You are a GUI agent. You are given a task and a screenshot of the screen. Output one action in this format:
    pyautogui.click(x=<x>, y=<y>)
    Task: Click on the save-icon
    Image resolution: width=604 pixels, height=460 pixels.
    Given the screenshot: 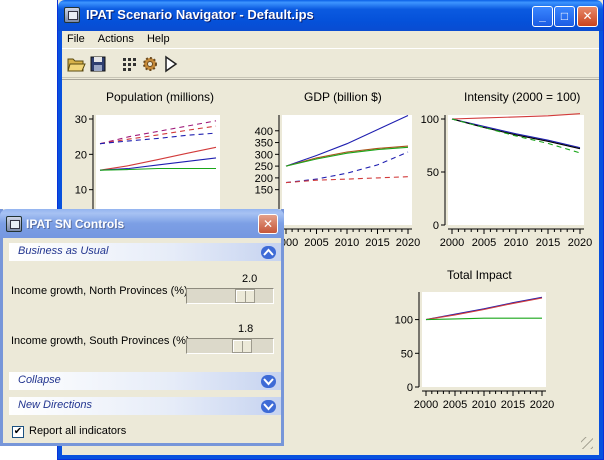 What is the action you would take?
    pyautogui.click(x=98, y=64)
    